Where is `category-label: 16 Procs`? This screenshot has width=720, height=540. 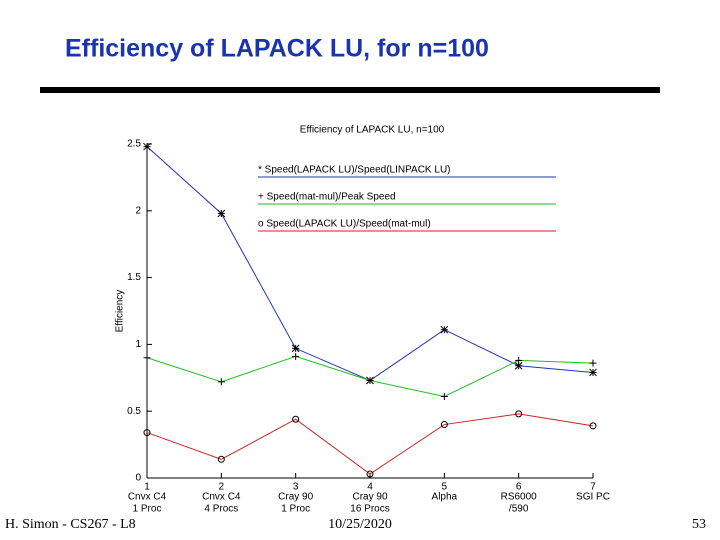
category-label: 16 Procs is located at coordinates (369, 509).